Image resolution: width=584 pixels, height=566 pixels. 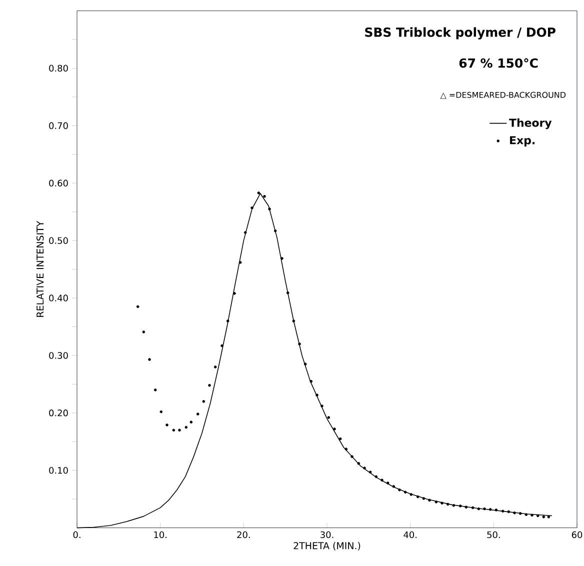 What do you see at coordinates (522, 141) in the screenshot?
I see `legend-label: Exp.` at bounding box center [522, 141].